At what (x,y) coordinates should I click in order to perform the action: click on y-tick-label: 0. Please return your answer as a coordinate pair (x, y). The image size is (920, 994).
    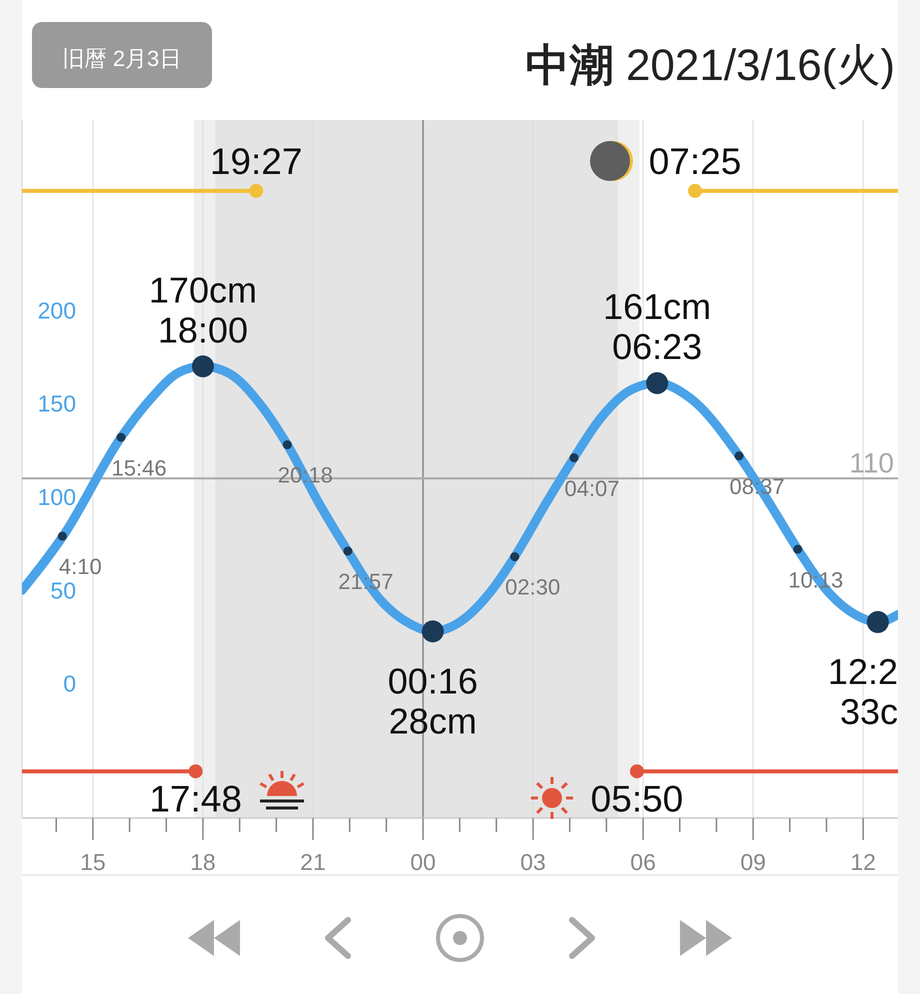
    Looking at the image, I should click on (69, 683).